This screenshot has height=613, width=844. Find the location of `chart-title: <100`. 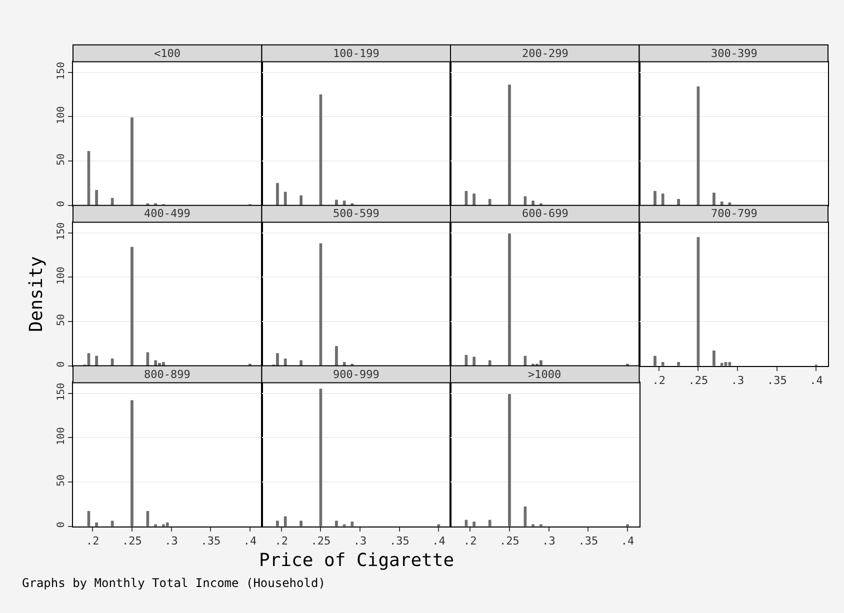

chart-title: <100 is located at coordinates (167, 53).